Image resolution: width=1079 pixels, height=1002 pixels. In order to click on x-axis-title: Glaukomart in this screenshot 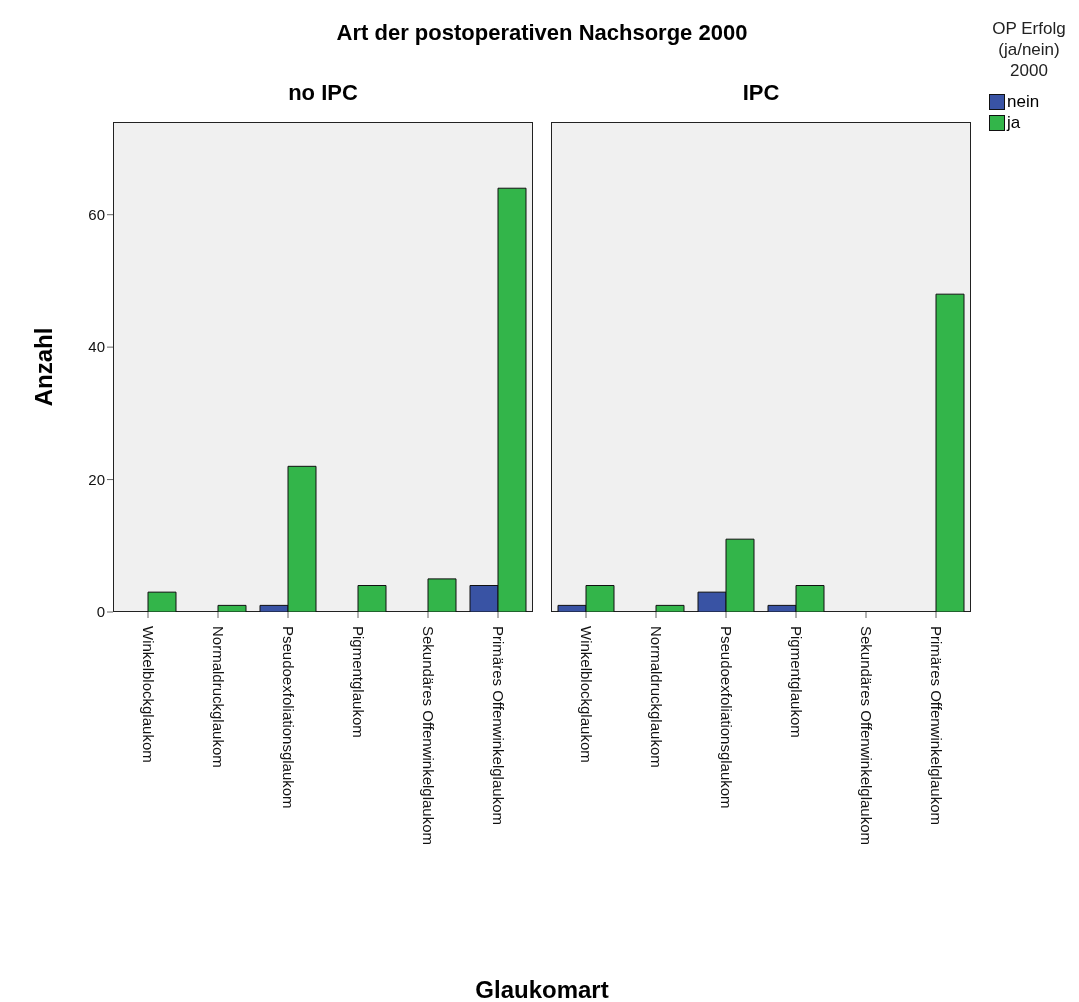, I will do `click(542, 989)`.